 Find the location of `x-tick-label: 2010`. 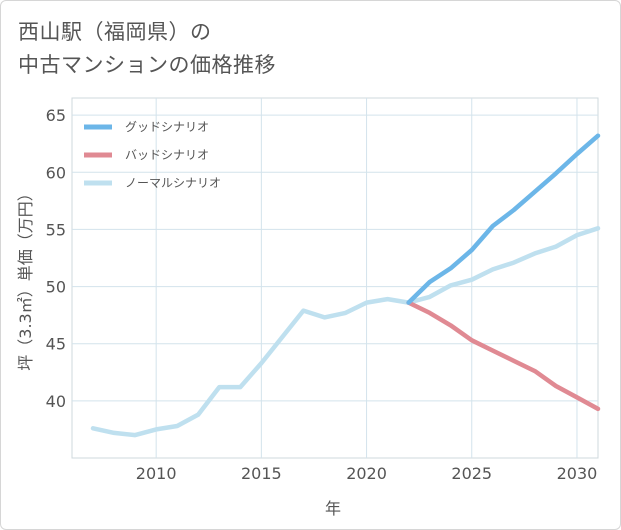

x-tick-label: 2010 is located at coordinates (156, 473).